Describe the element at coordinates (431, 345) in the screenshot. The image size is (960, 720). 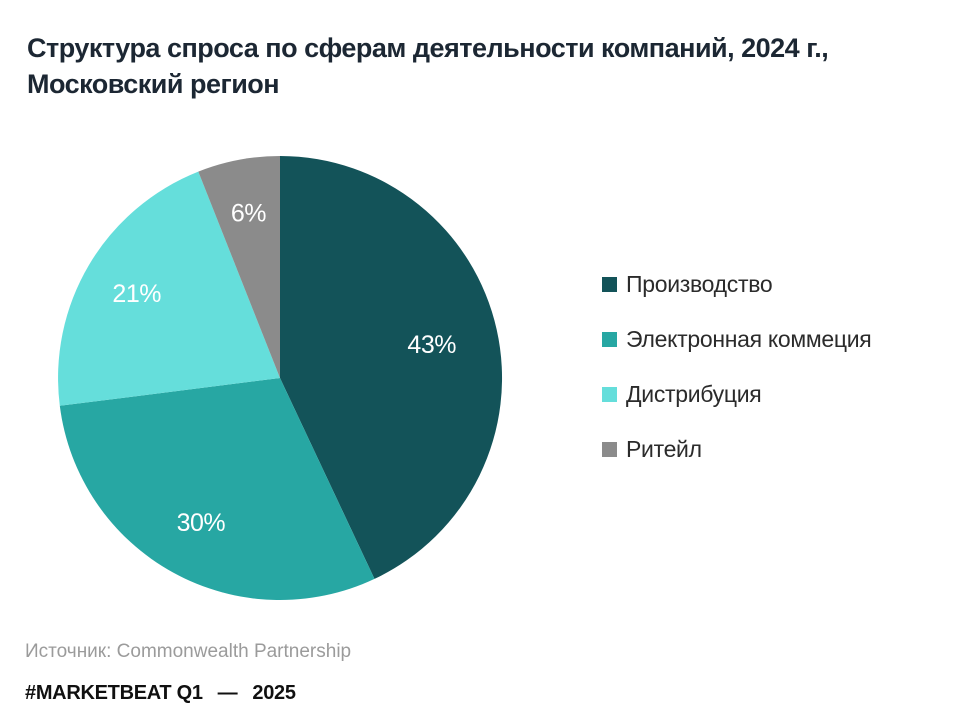
I see `pie-data-label-0: 43%` at that location.